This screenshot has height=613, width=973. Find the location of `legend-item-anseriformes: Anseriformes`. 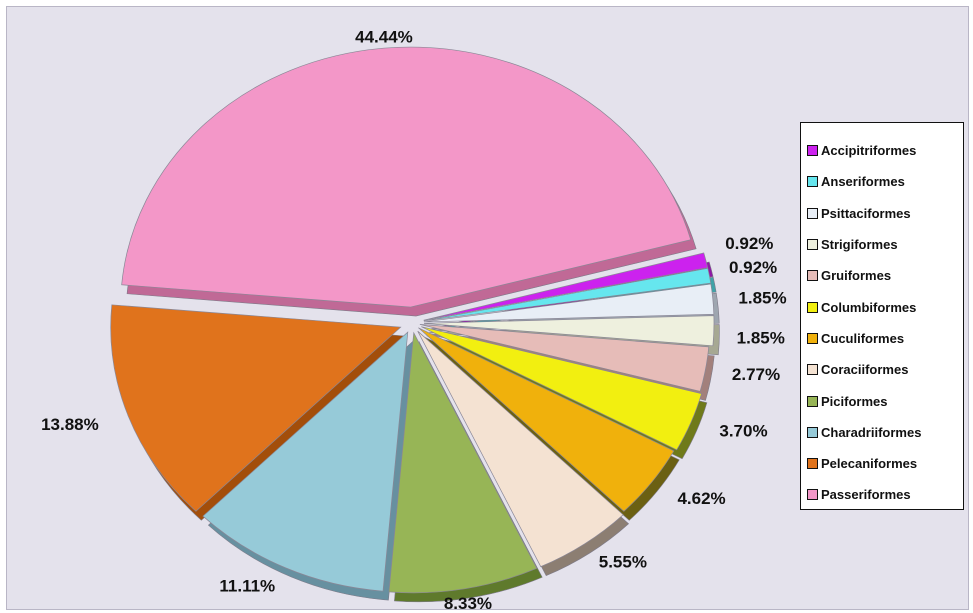

legend-item-anseriformes: Anseriformes is located at coordinates (885, 181).